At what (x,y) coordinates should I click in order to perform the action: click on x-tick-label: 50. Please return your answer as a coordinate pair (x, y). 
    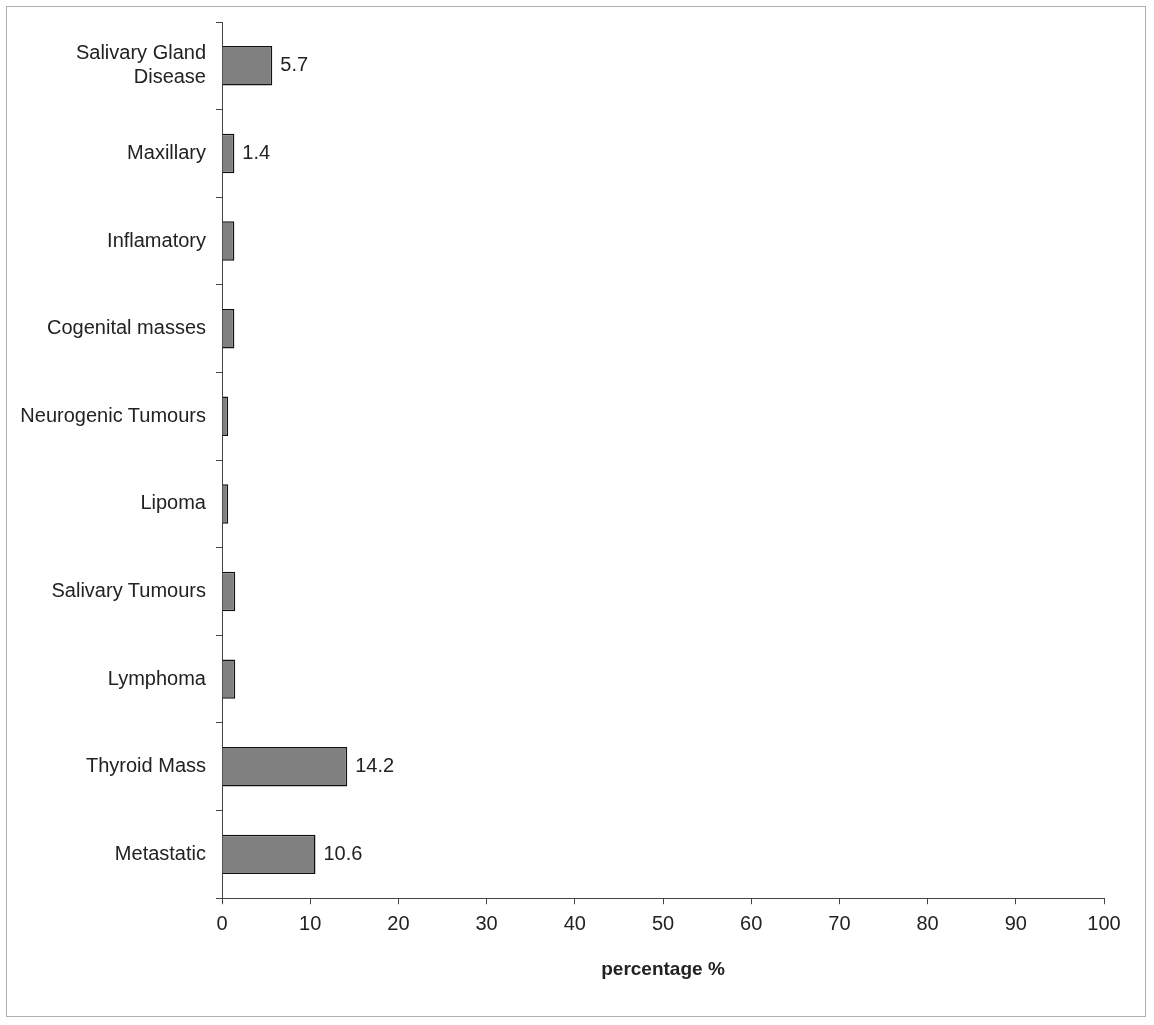
    Looking at the image, I should click on (663, 922).